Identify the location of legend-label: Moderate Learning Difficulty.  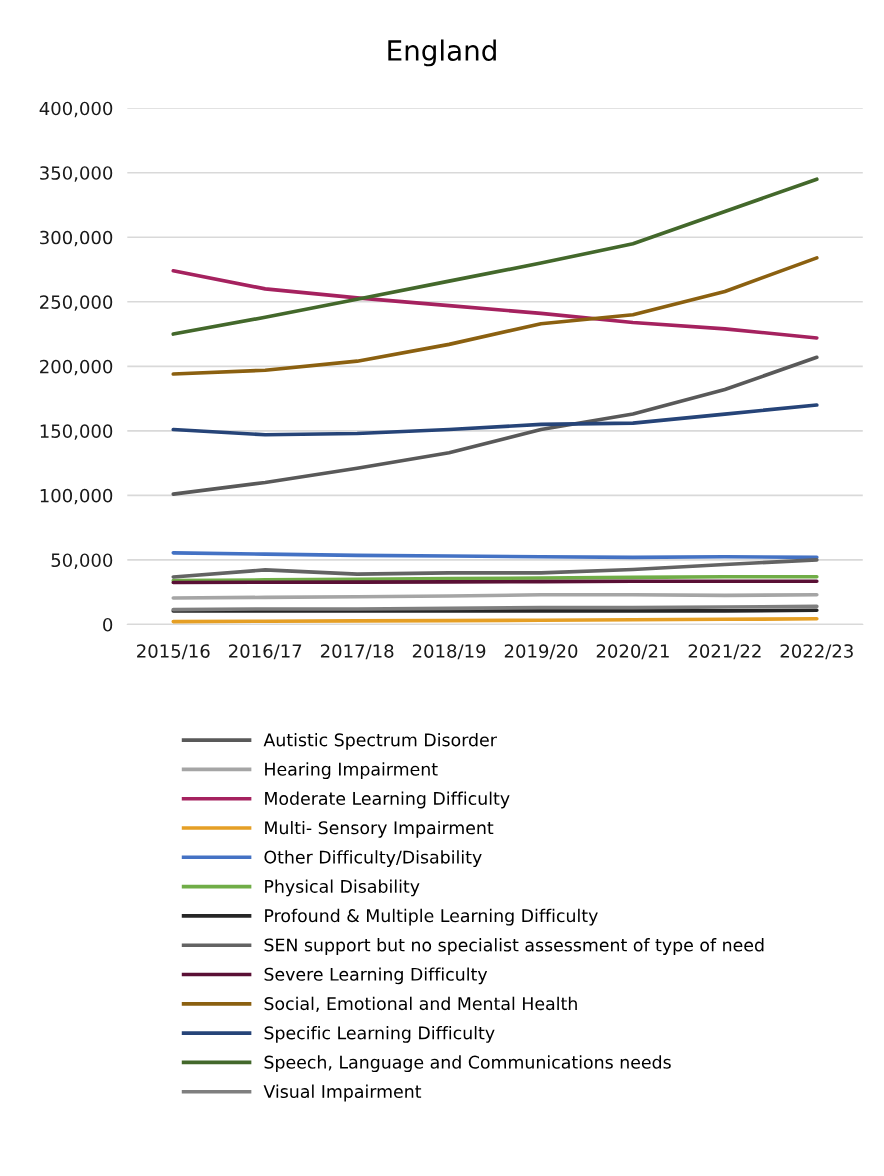
(387, 800).